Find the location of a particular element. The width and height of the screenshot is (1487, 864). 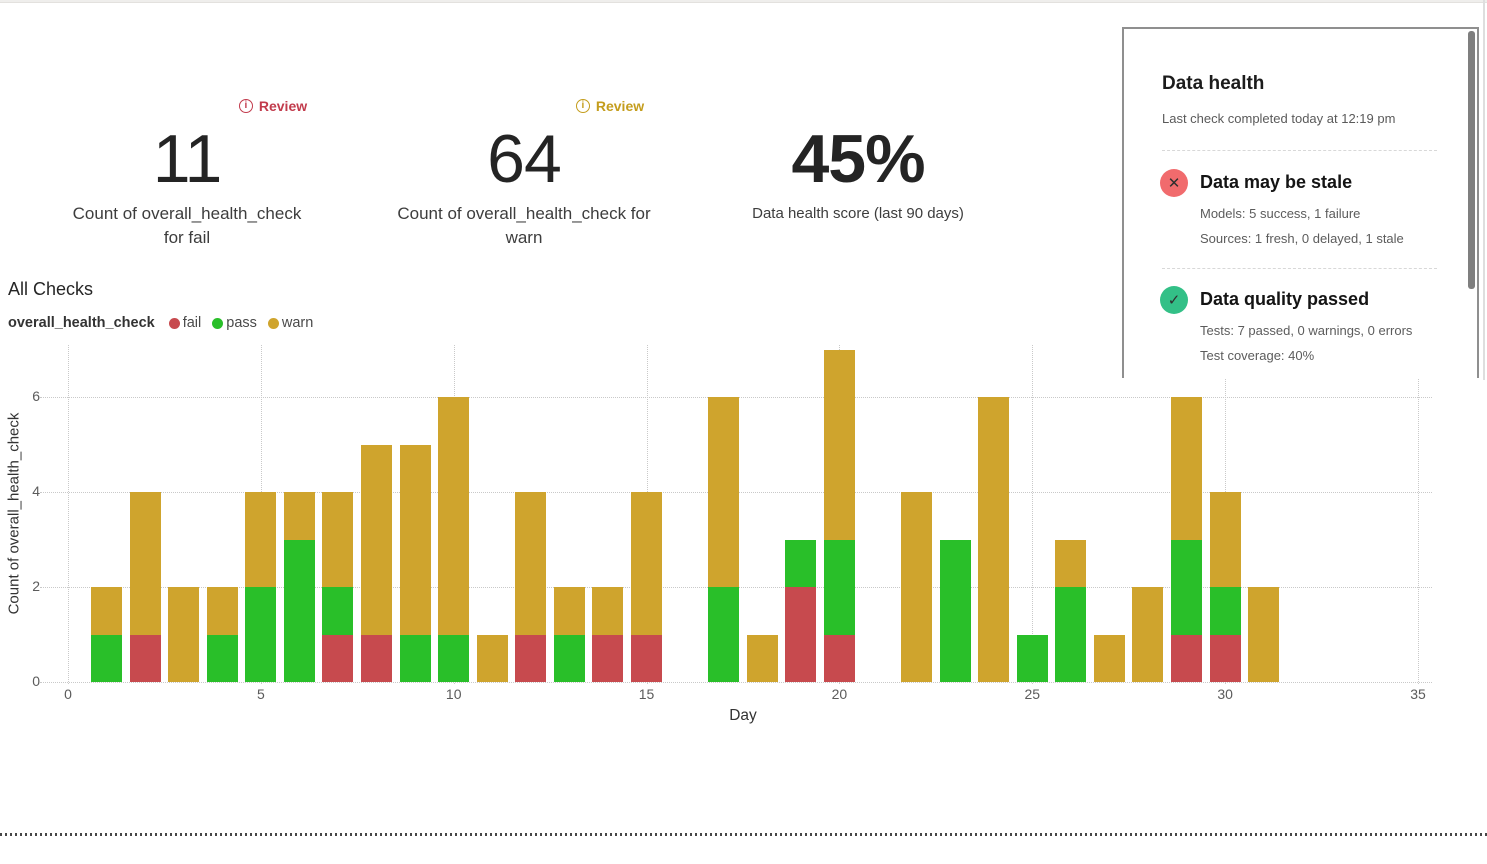

review-badge-fail: Review is located at coordinates (273, 106).